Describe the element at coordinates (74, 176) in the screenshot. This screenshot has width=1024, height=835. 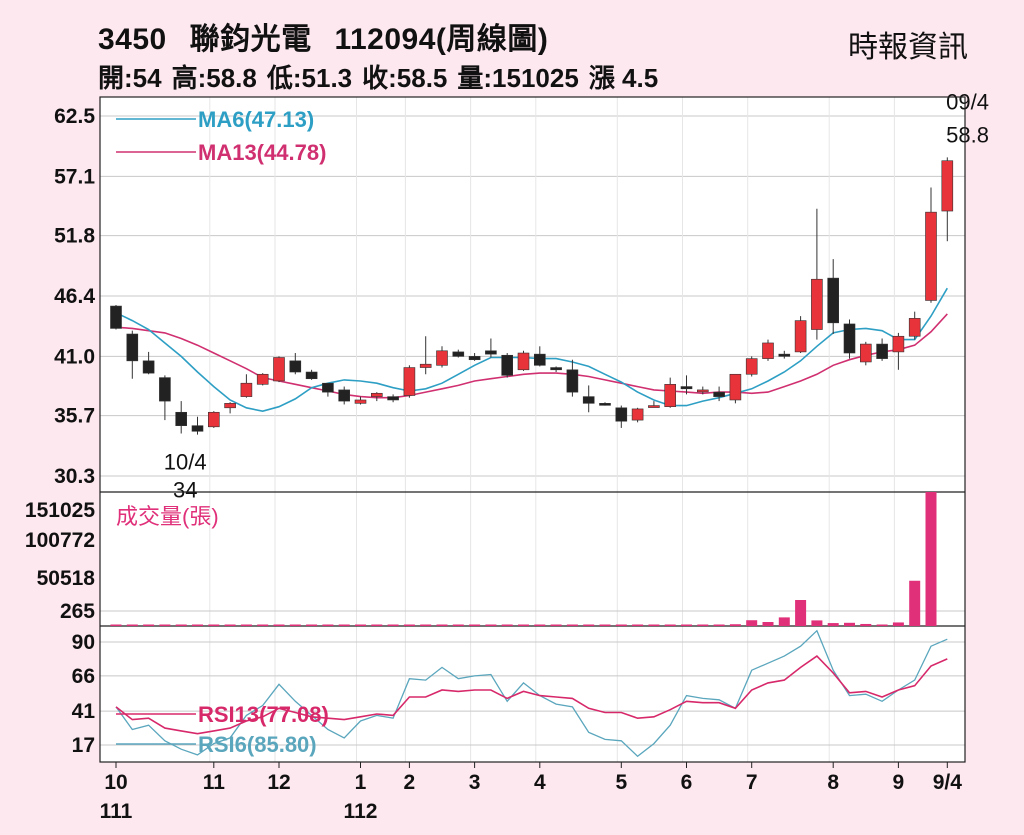
I see `price-tick-label: 57.1` at that location.